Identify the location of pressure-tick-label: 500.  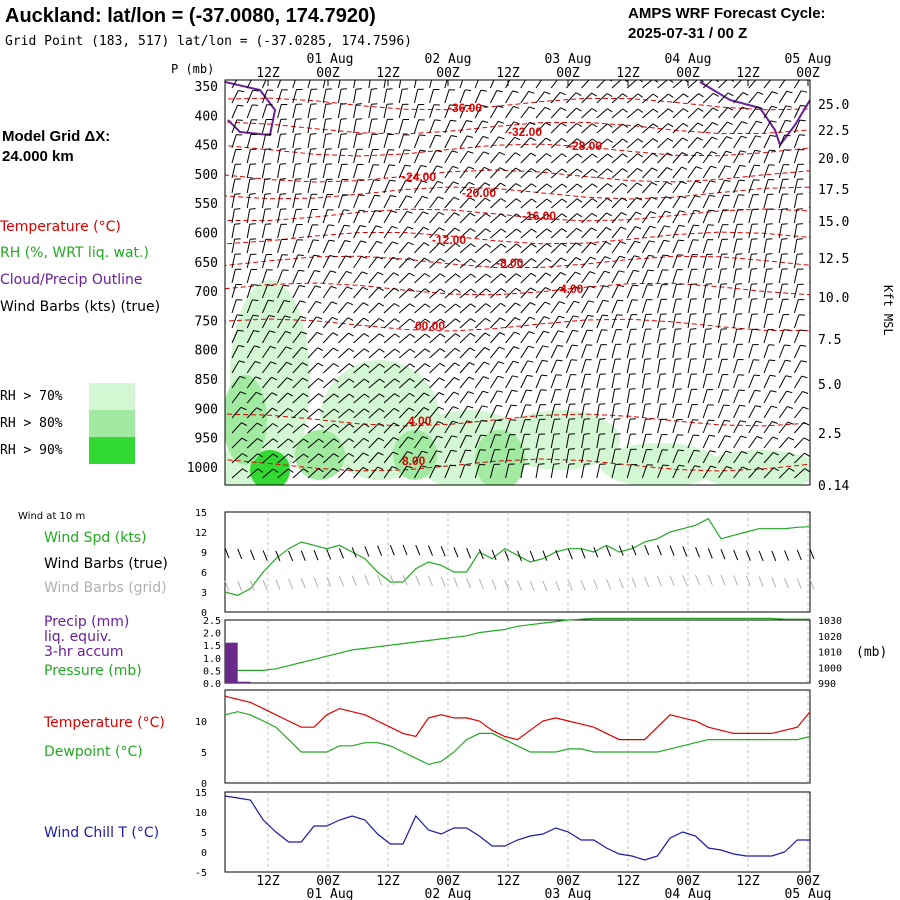
(206, 175).